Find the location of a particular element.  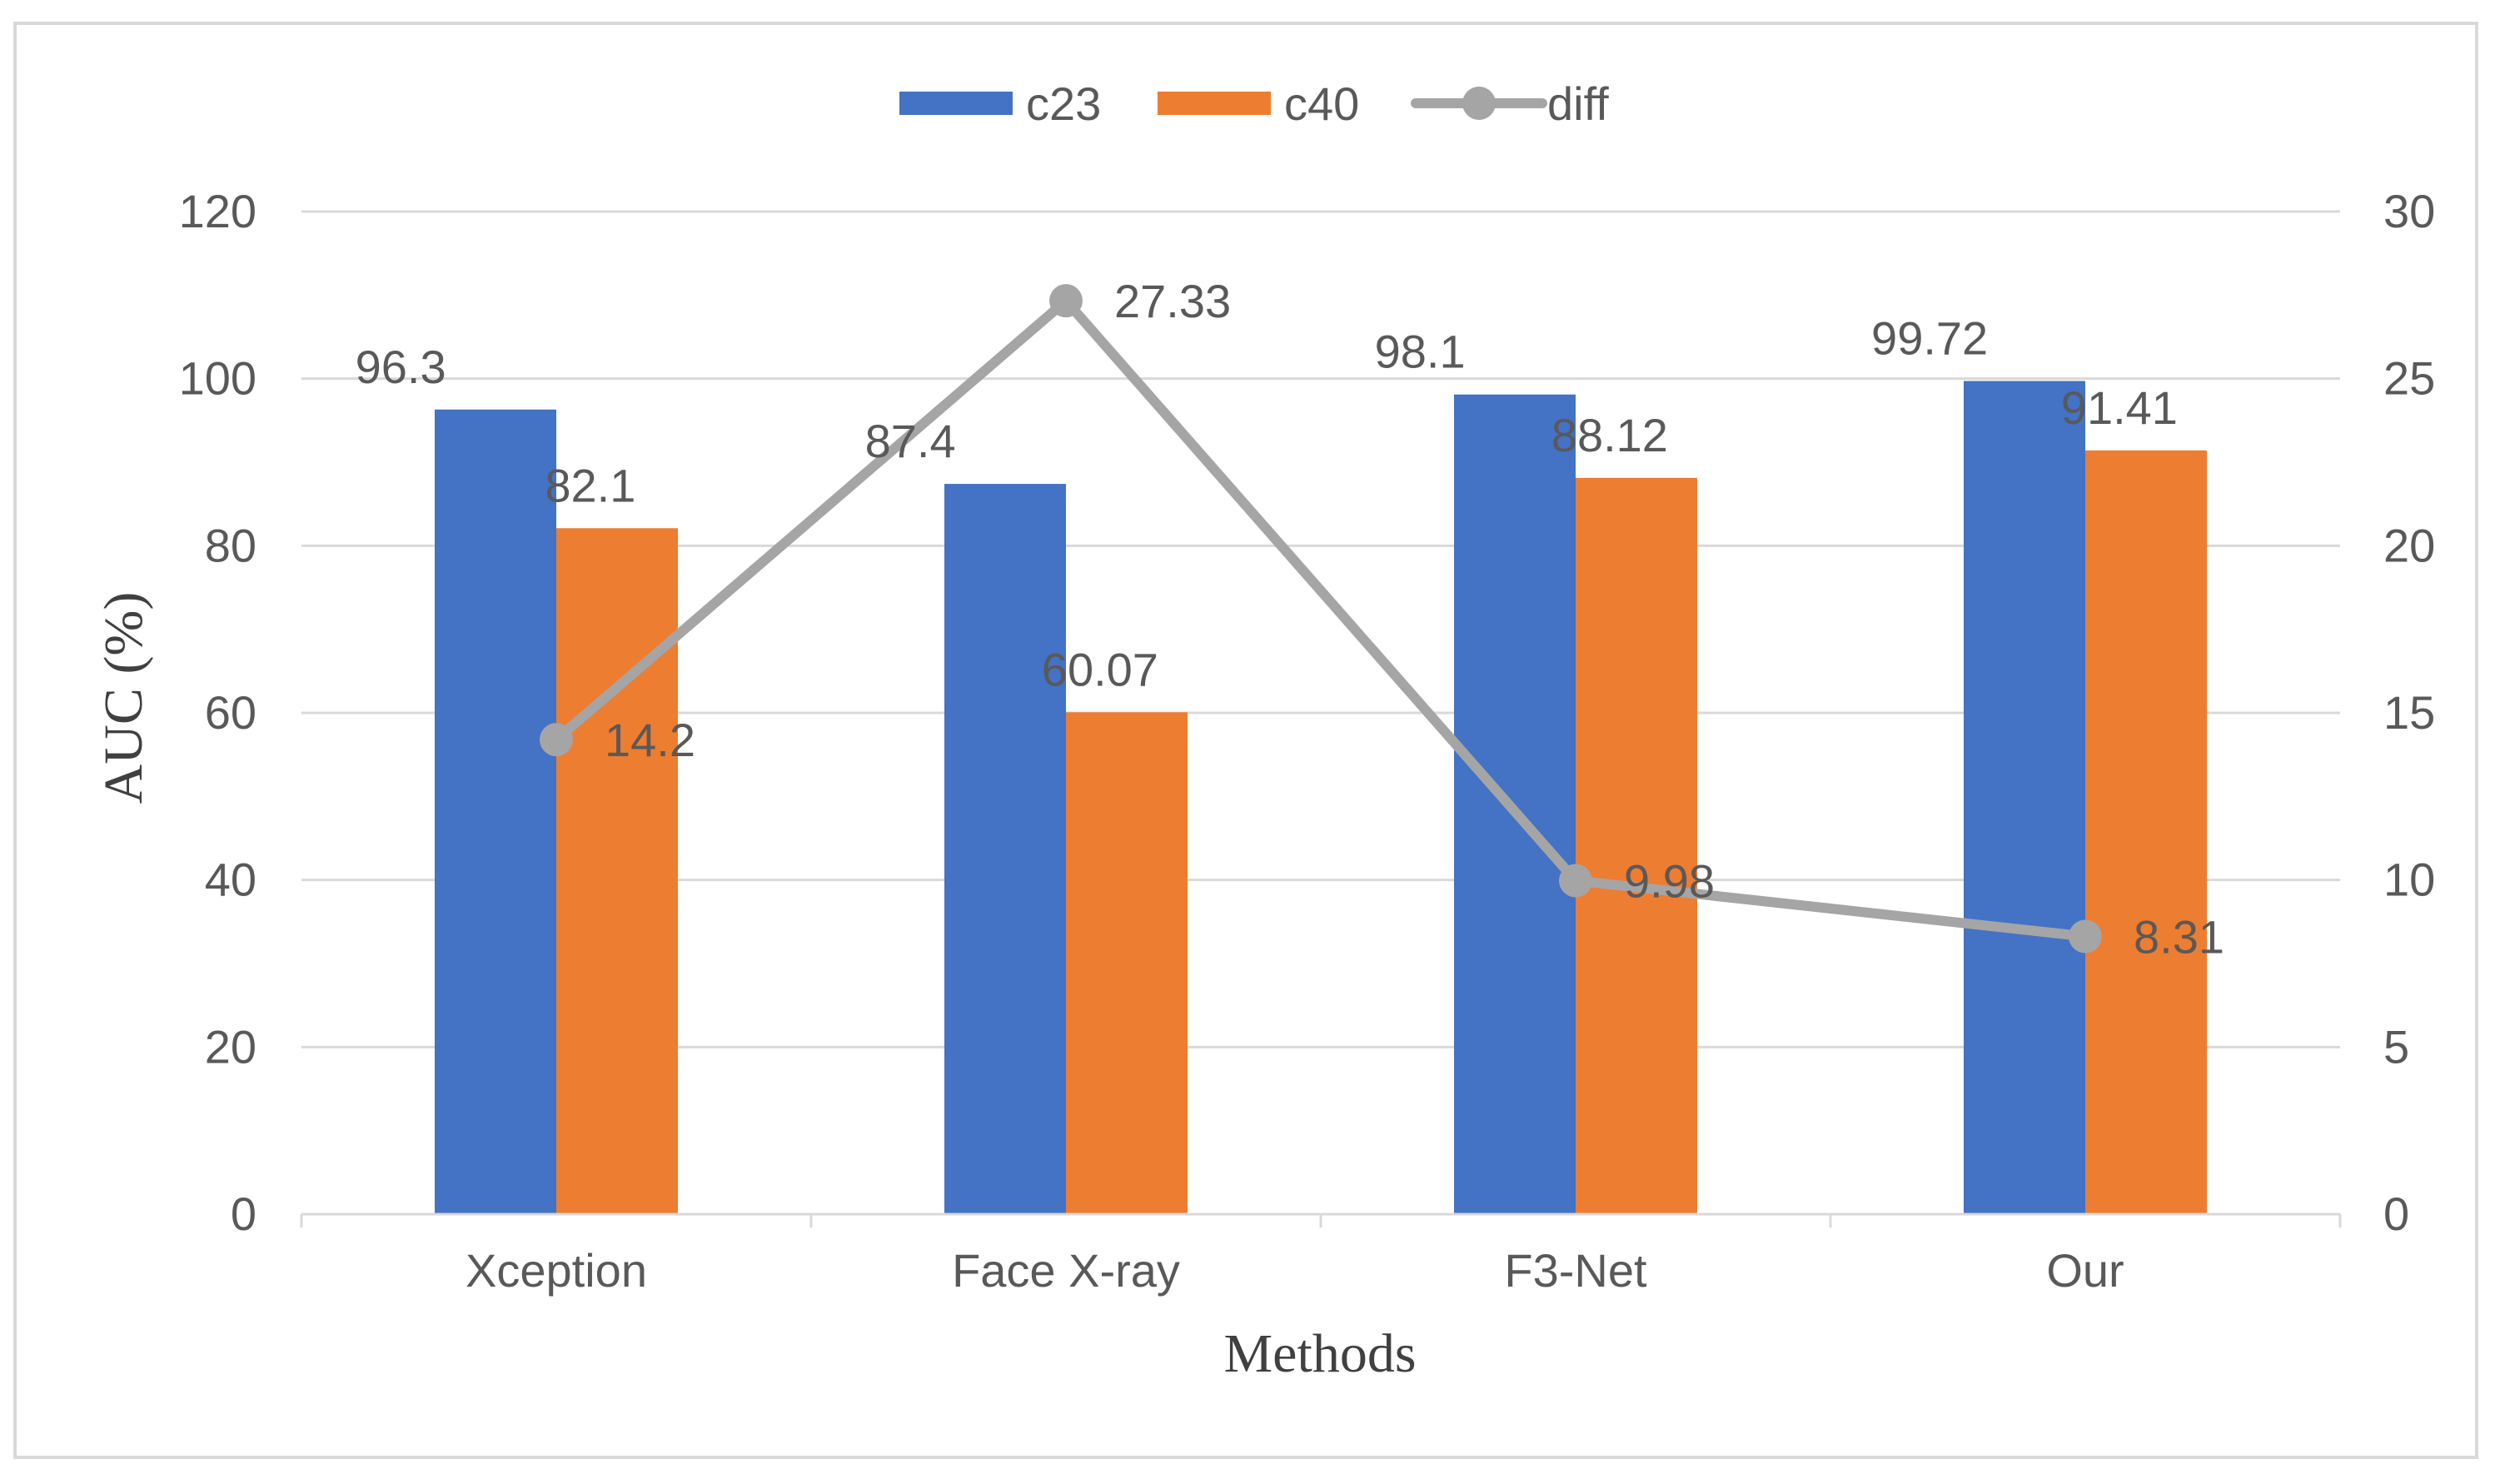

data-label-c23: 98.1 is located at coordinates (1420, 352).